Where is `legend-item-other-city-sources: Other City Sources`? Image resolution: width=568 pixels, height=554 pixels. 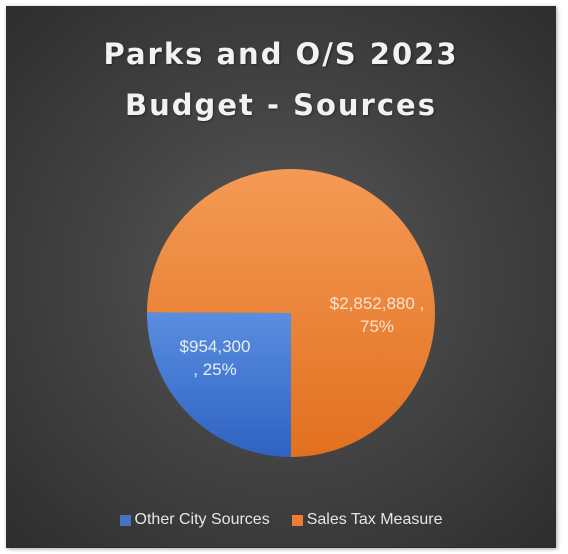 legend-item-other-city-sources: Other City Sources is located at coordinates (194, 520).